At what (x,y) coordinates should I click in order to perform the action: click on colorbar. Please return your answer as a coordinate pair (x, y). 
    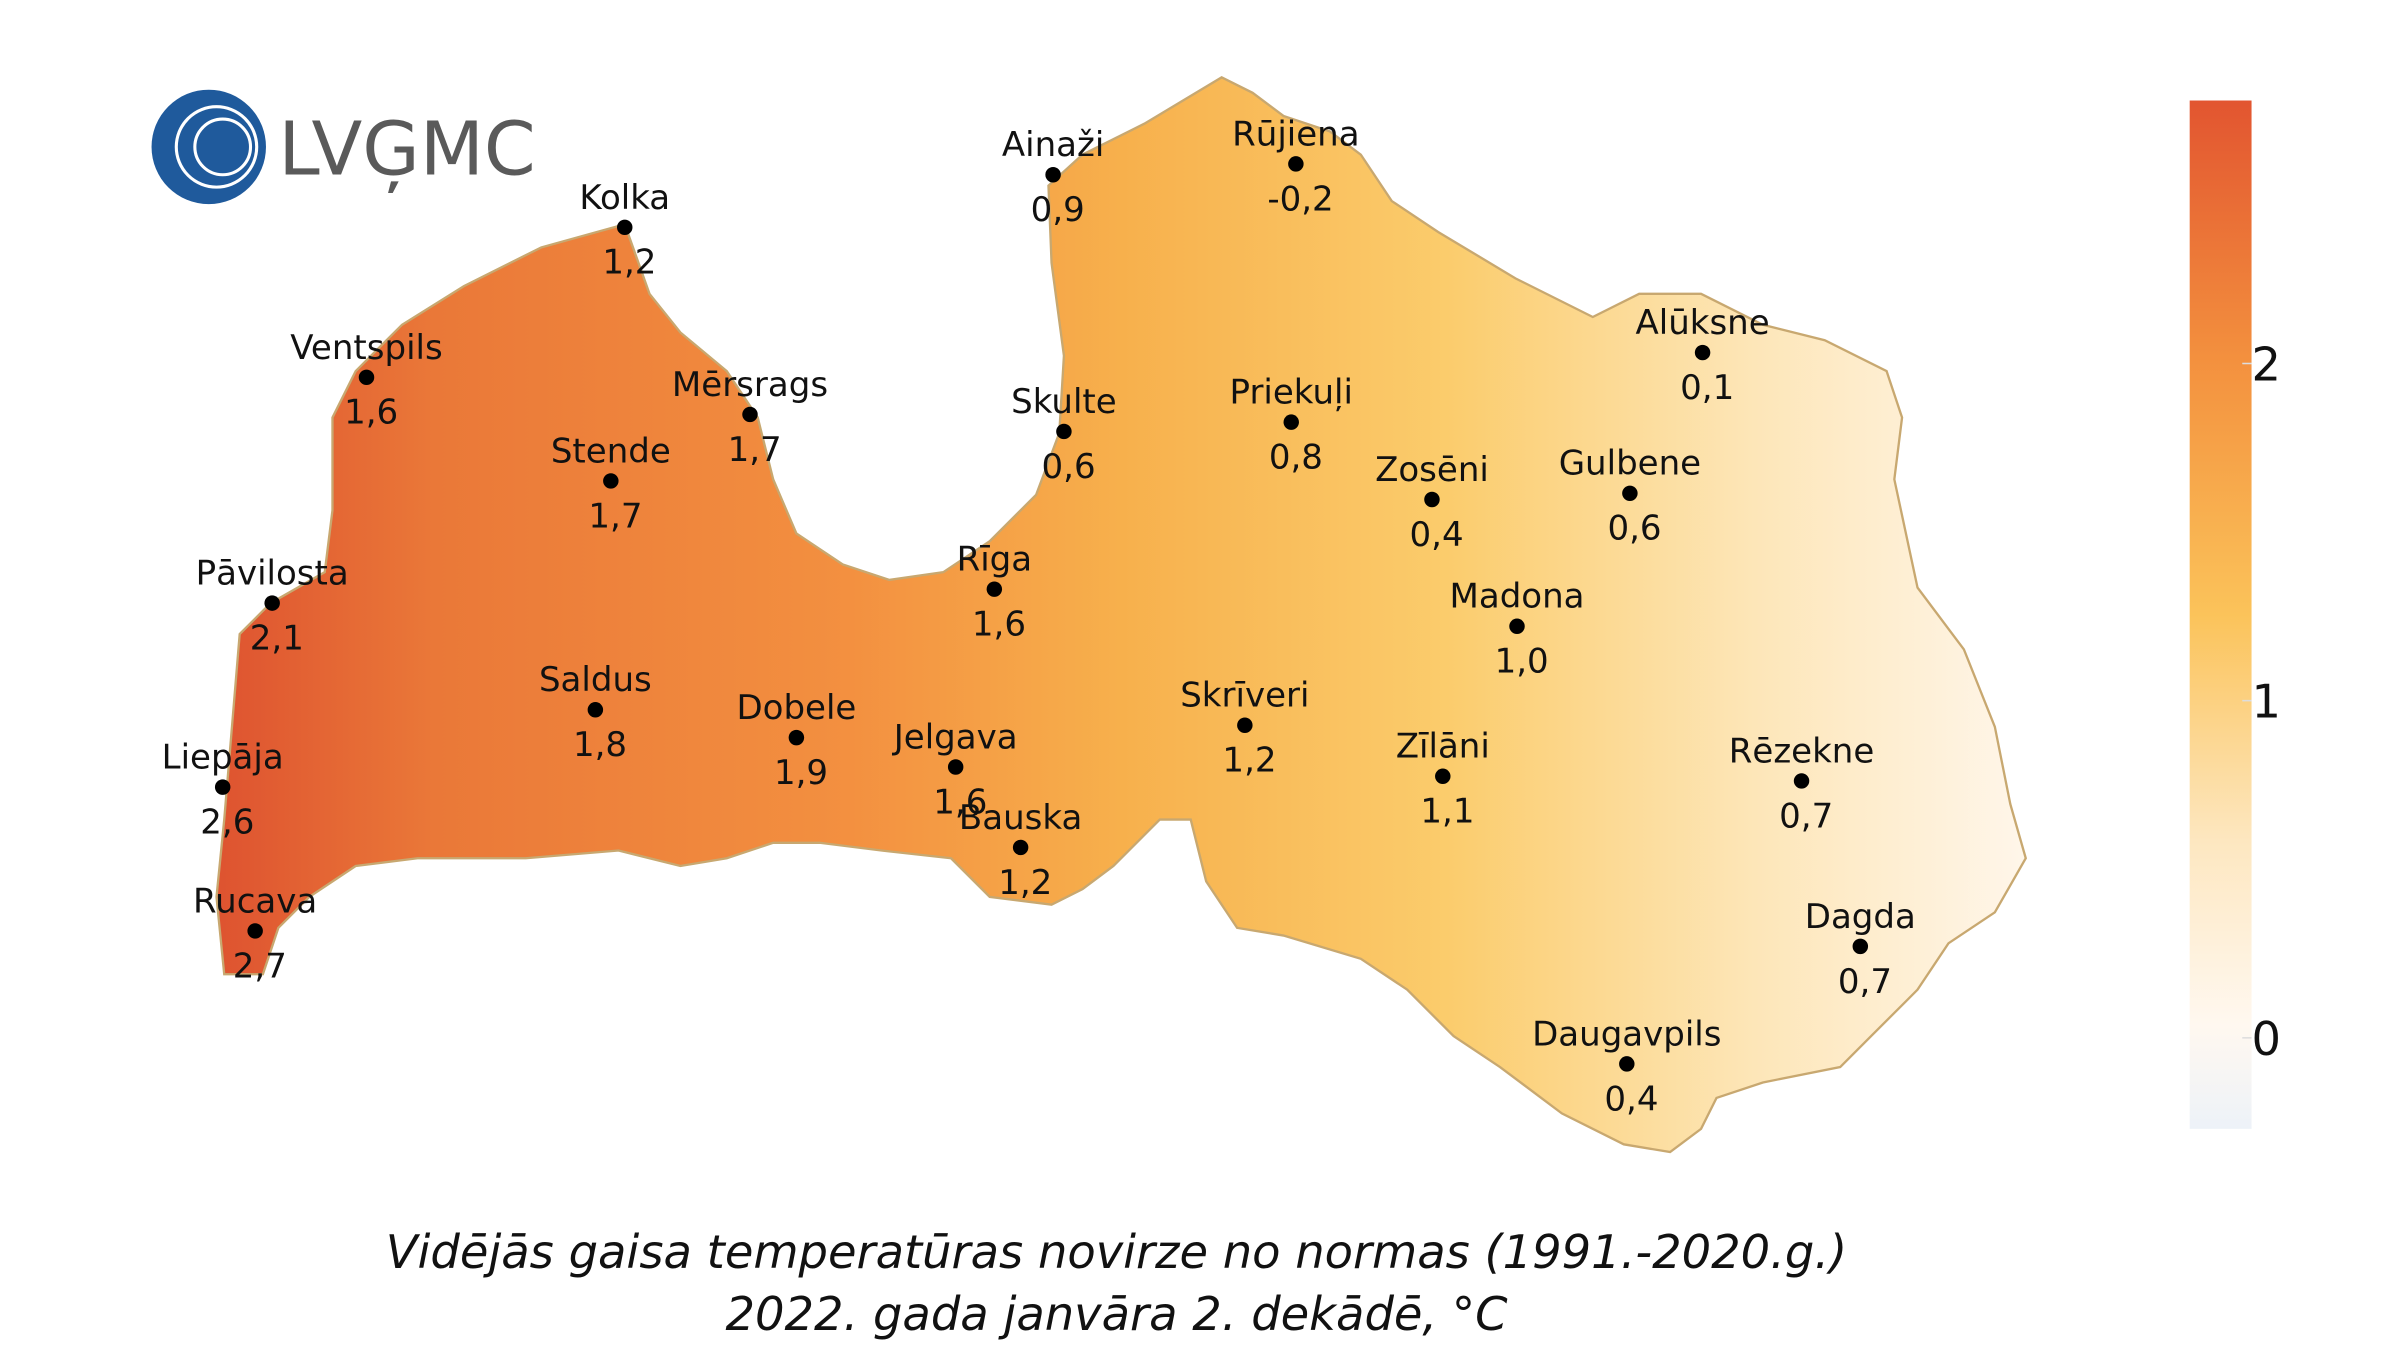
    Looking at the image, I should click on (2220, 614).